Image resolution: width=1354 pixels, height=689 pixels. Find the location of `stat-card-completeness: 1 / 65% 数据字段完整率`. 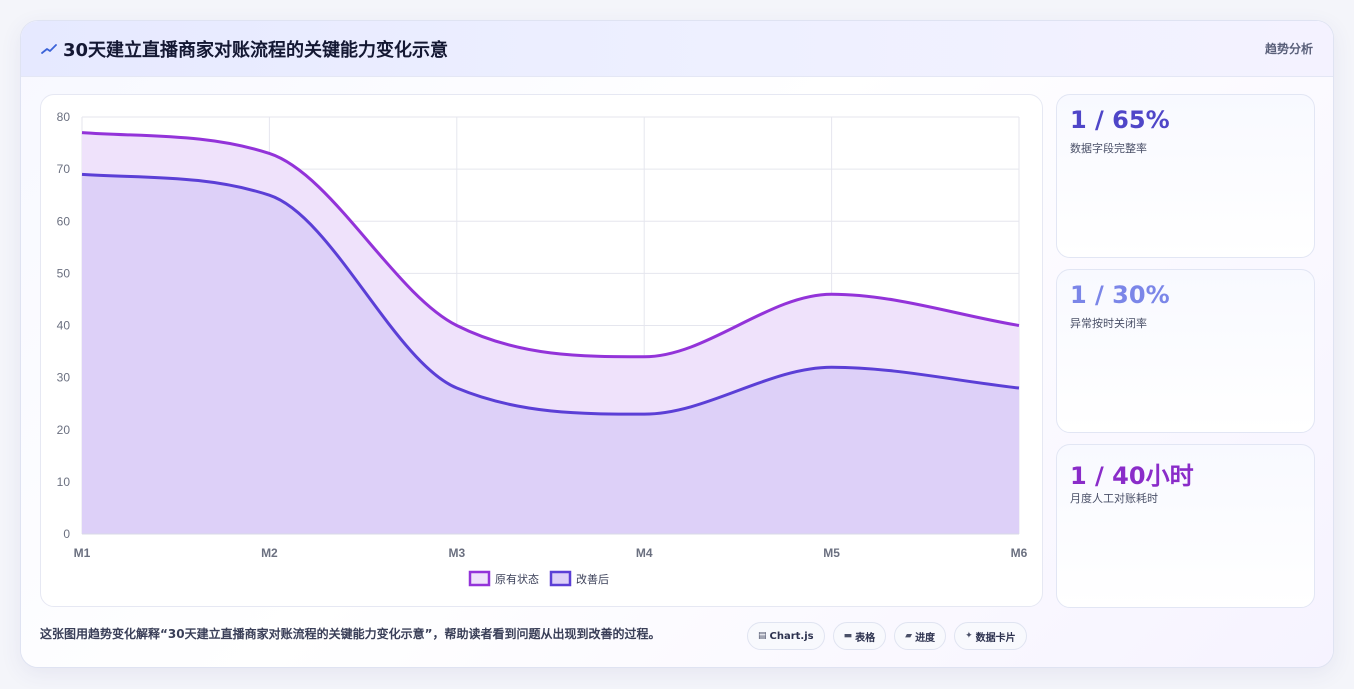

stat-card-completeness: 1 / 65% 数据字段完整率 is located at coordinates (1185, 176).